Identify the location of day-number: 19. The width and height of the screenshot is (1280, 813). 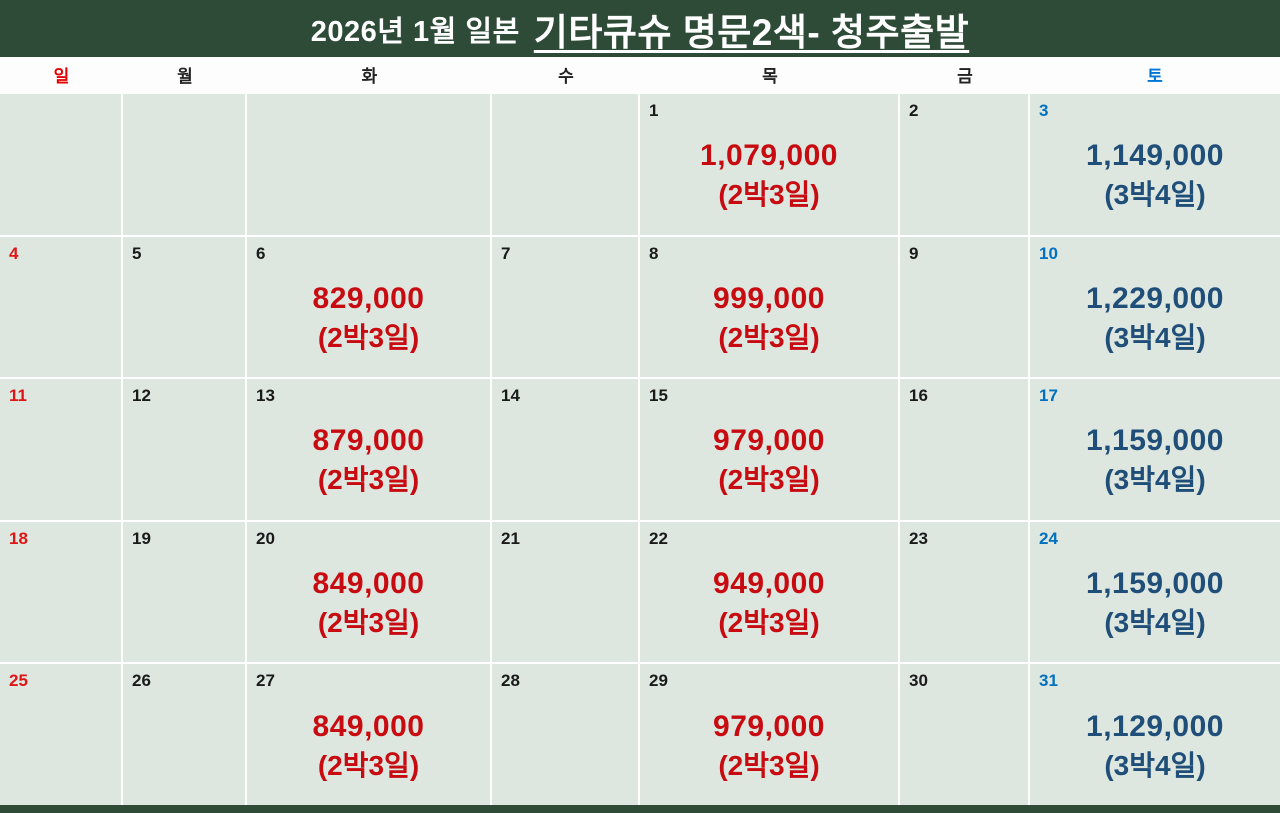
(141, 538).